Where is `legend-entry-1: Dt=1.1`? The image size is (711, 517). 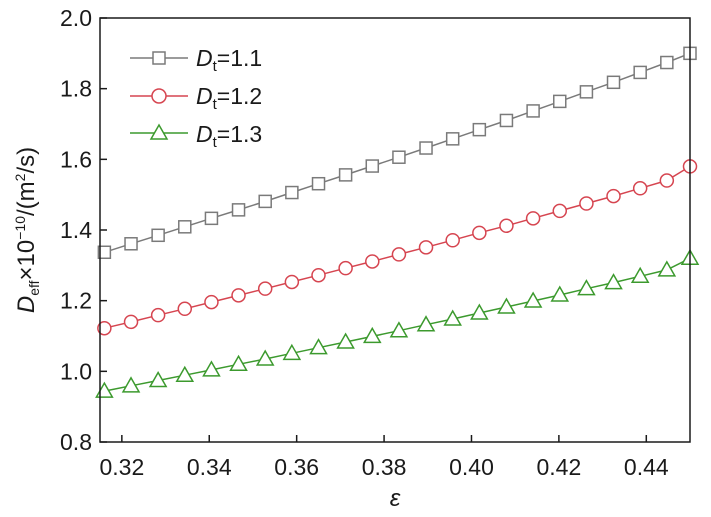
legend-entry-1: Dt=1.1 is located at coordinates (196, 60).